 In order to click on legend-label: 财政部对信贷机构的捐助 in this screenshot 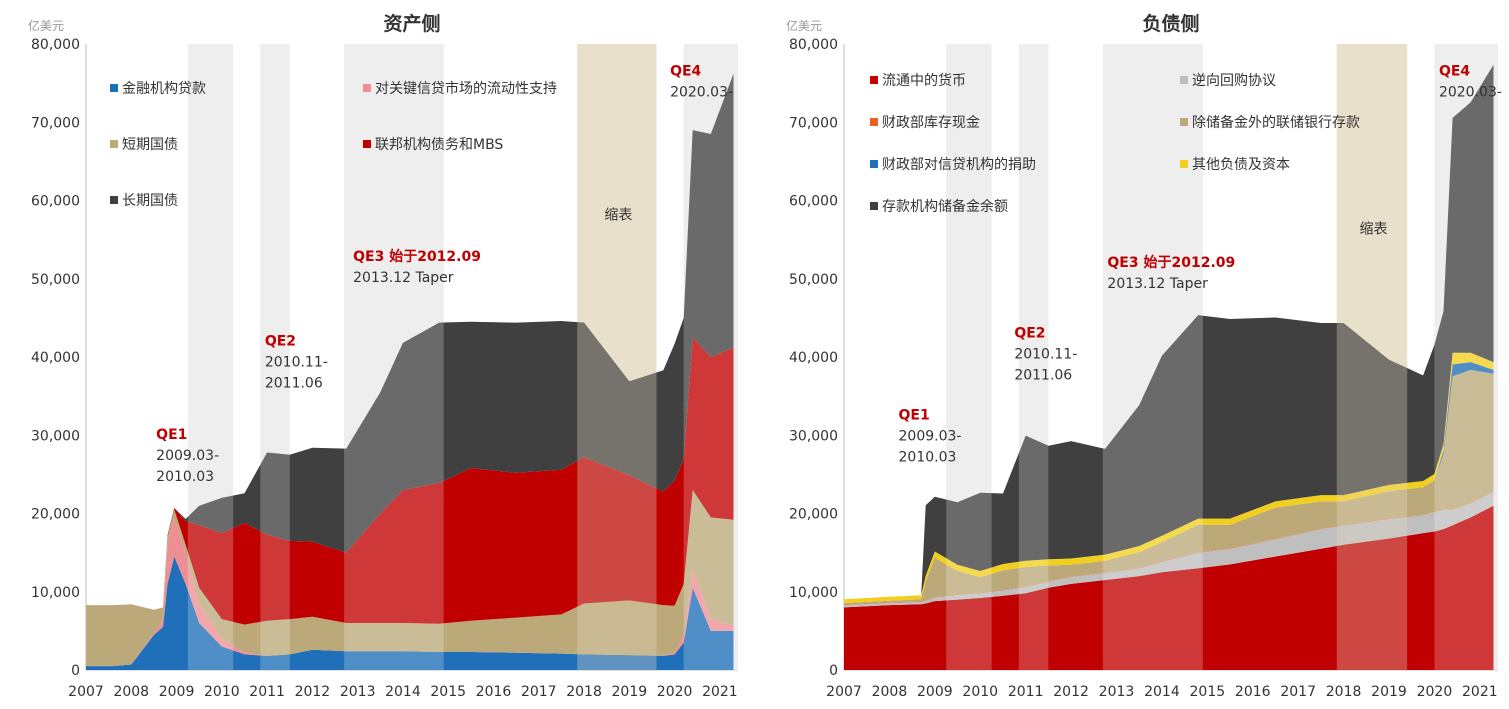, I will do `click(959, 165)`.